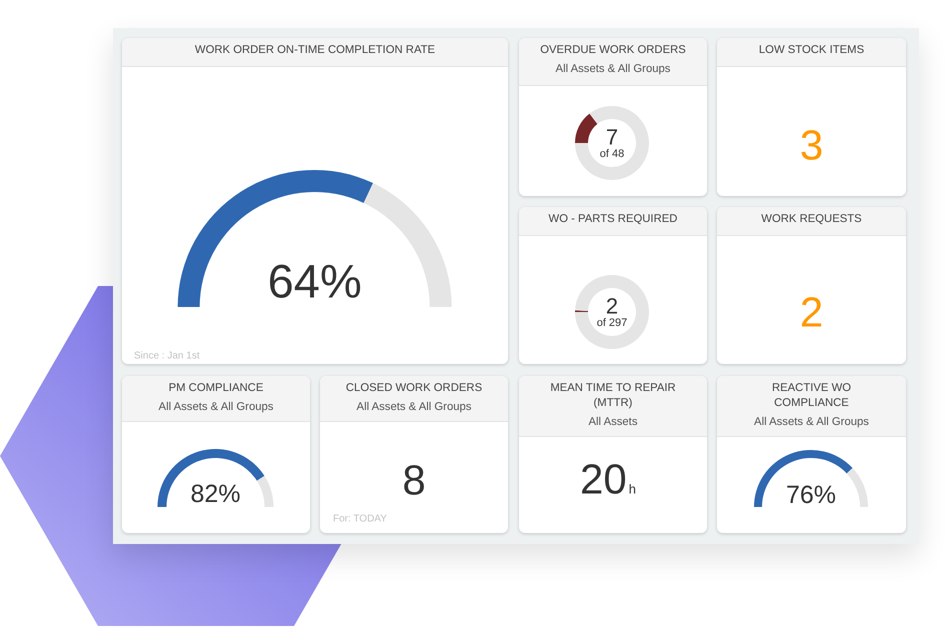  What do you see at coordinates (613, 396) in the screenshot?
I see `text: MEAN TIME TO REPAIR (MTTR)` at bounding box center [613, 396].